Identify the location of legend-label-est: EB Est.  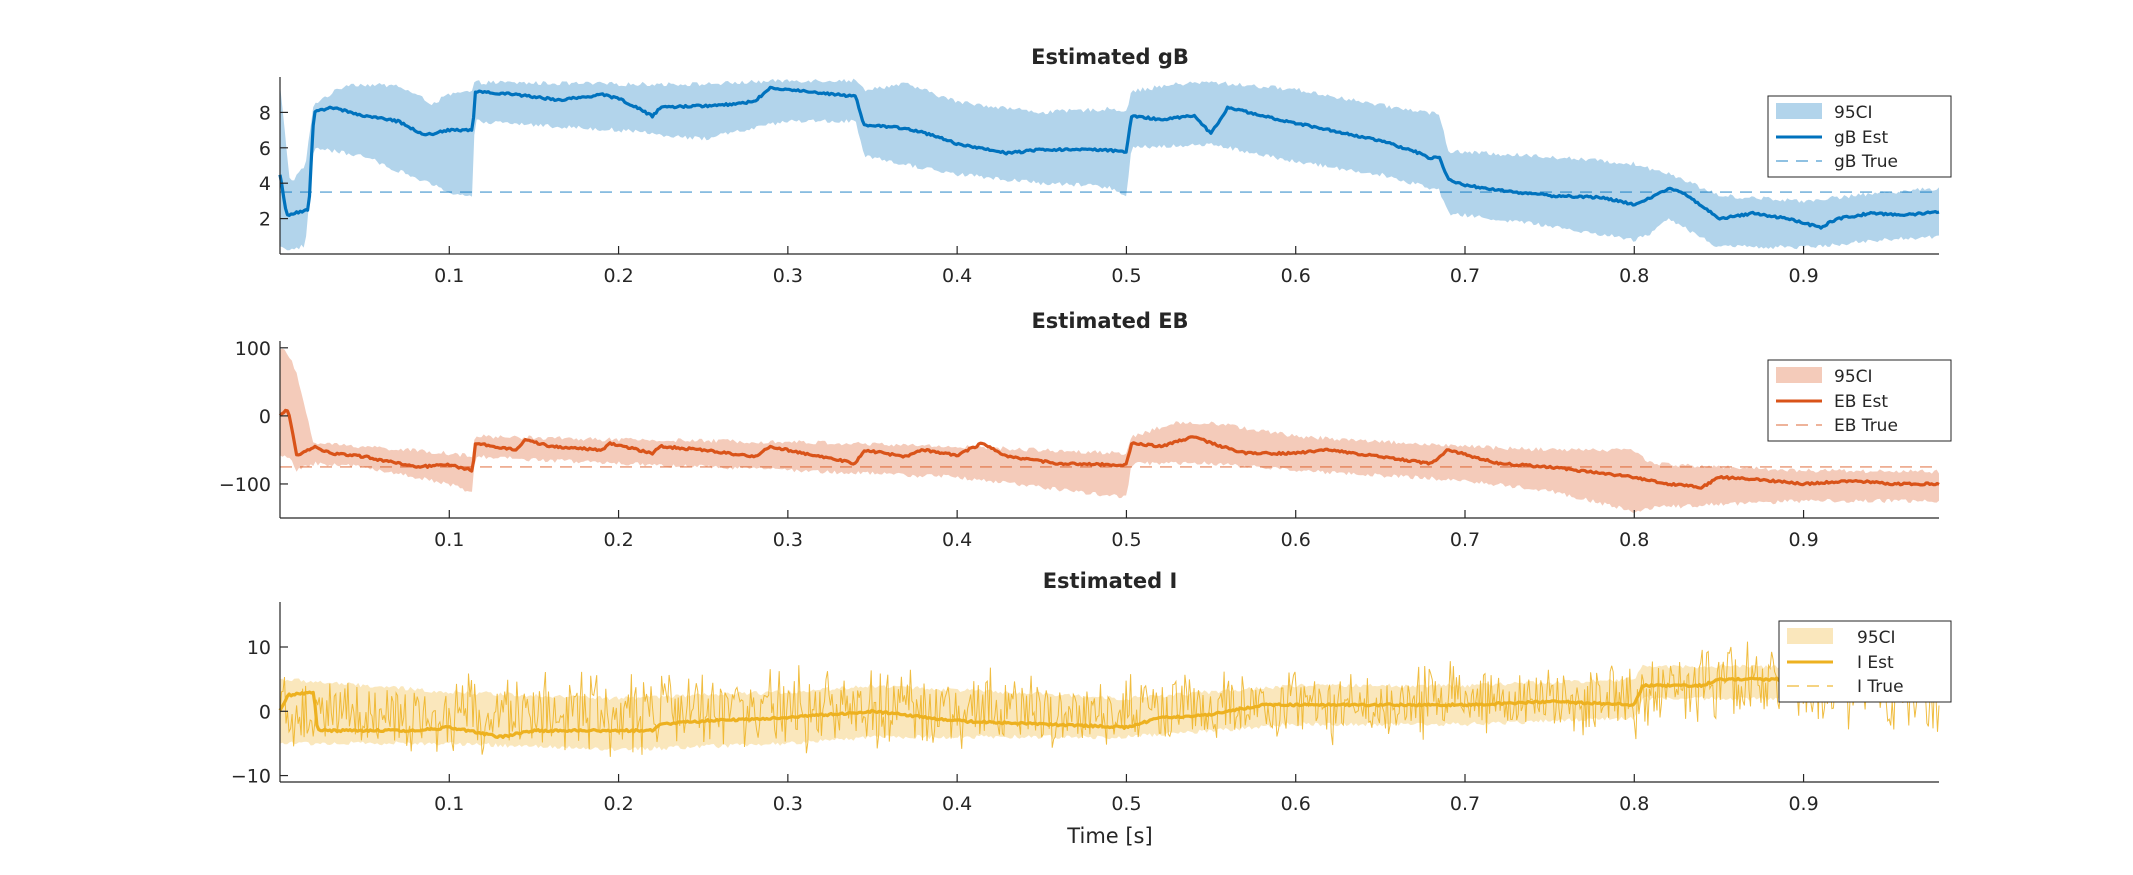
(1861, 402).